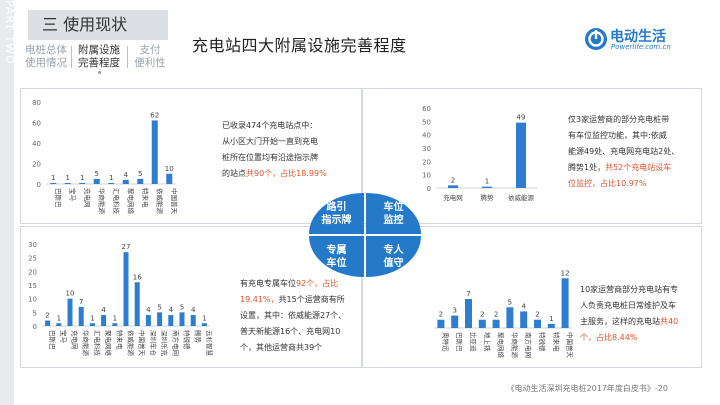  What do you see at coordinates (299, 45) in the screenshot?
I see `page-title: 充电站四大附属设施完善程度` at bounding box center [299, 45].